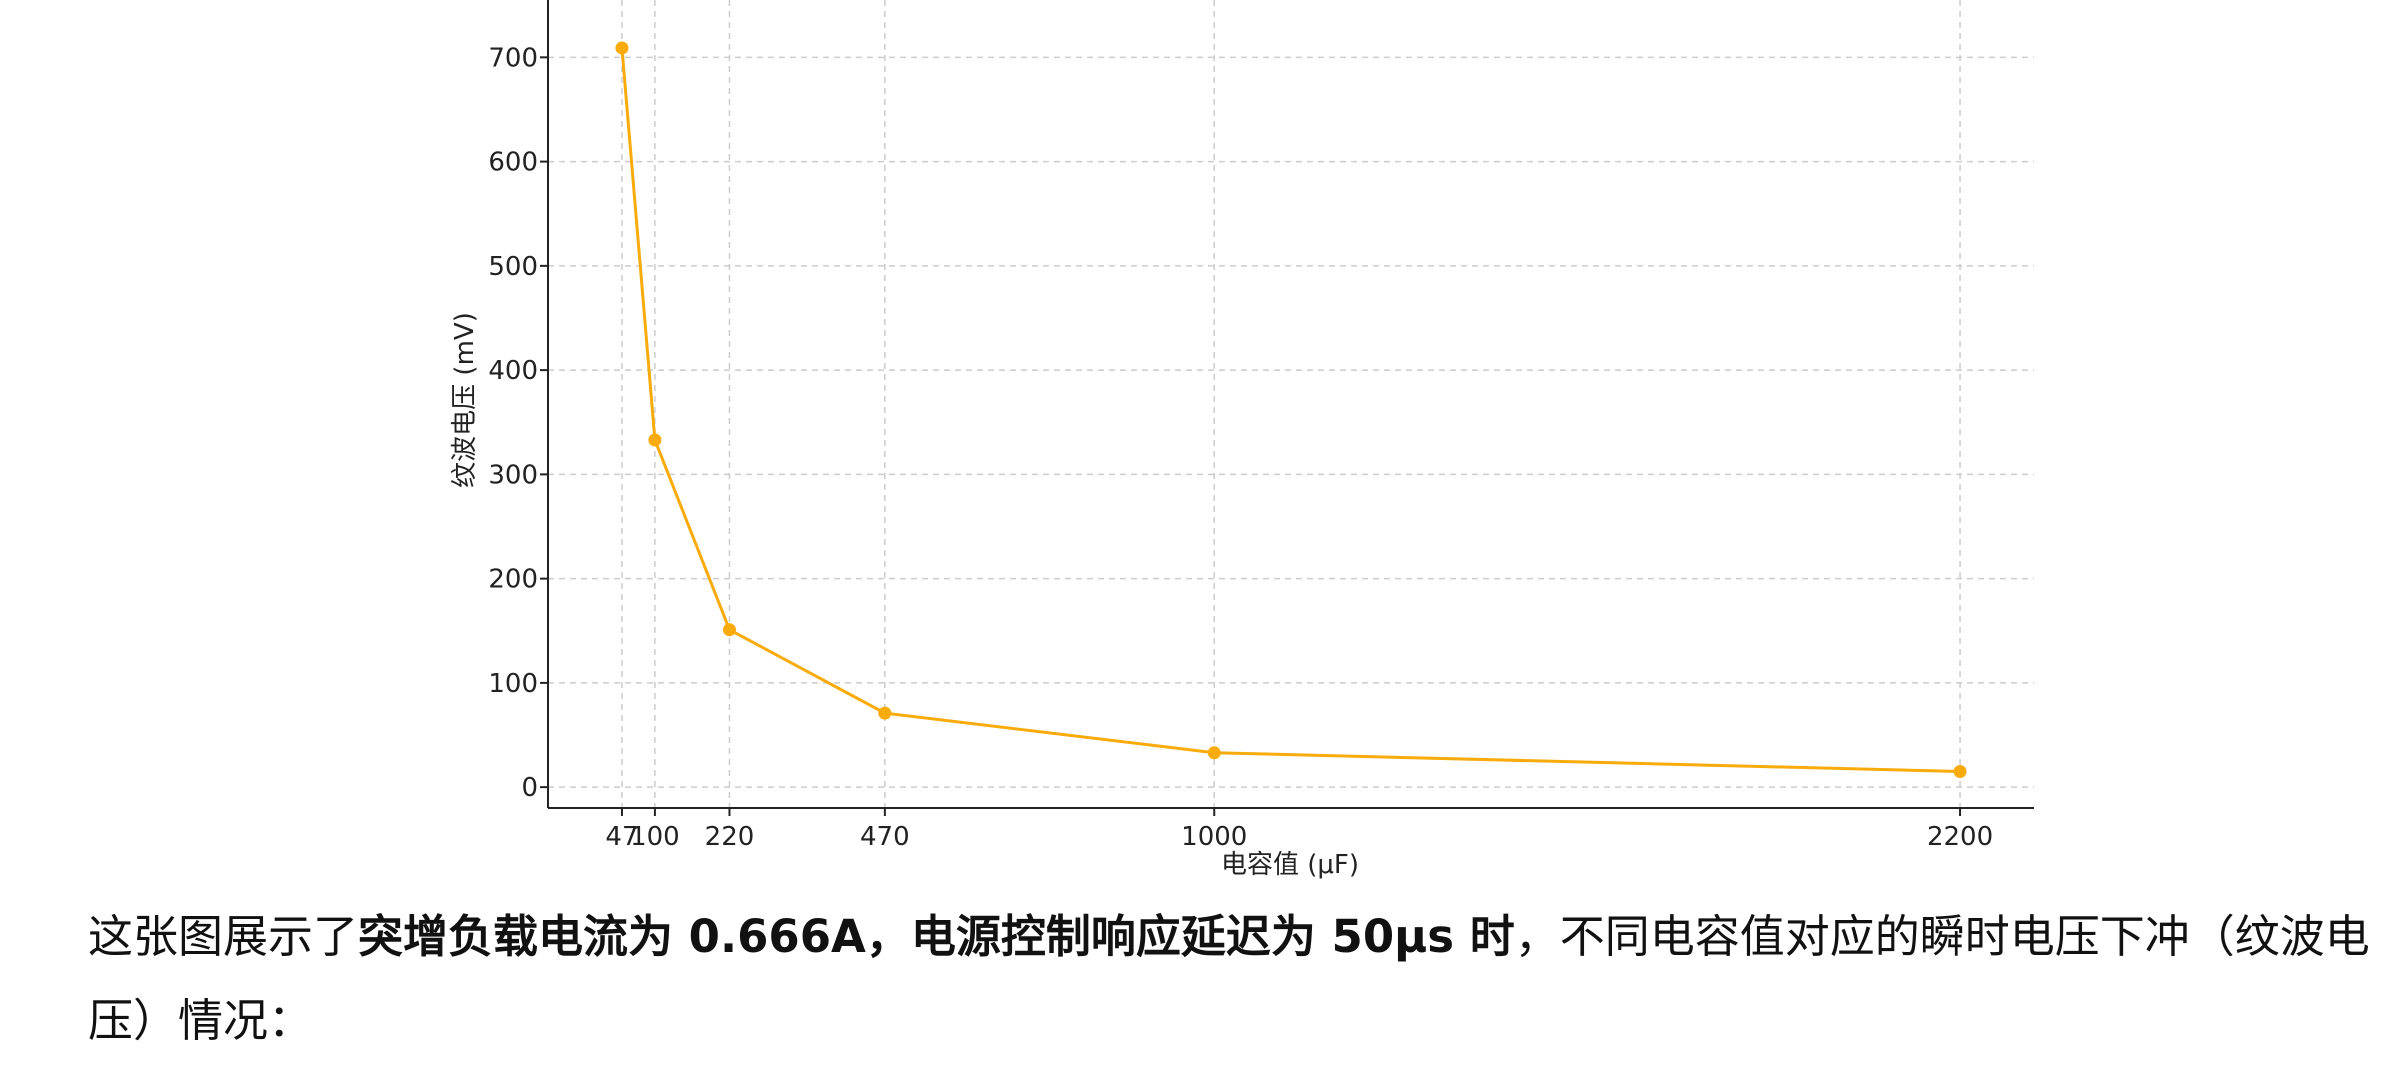 This screenshot has height=1082, width=2396. Describe the element at coordinates (730, 837) in the screenshot. I see `x-tick-label: 220` at that location.